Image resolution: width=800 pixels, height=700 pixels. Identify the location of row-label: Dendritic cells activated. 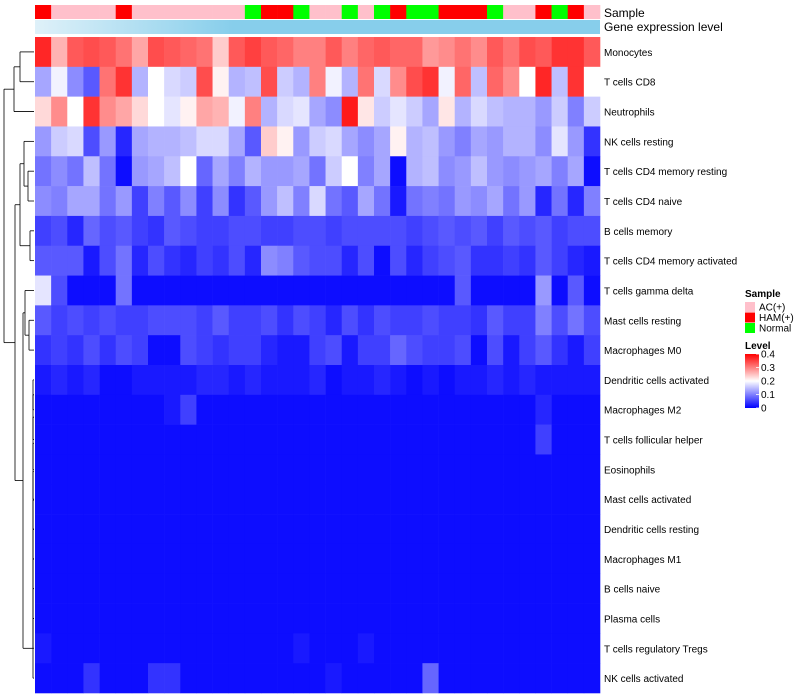
(656, 381).